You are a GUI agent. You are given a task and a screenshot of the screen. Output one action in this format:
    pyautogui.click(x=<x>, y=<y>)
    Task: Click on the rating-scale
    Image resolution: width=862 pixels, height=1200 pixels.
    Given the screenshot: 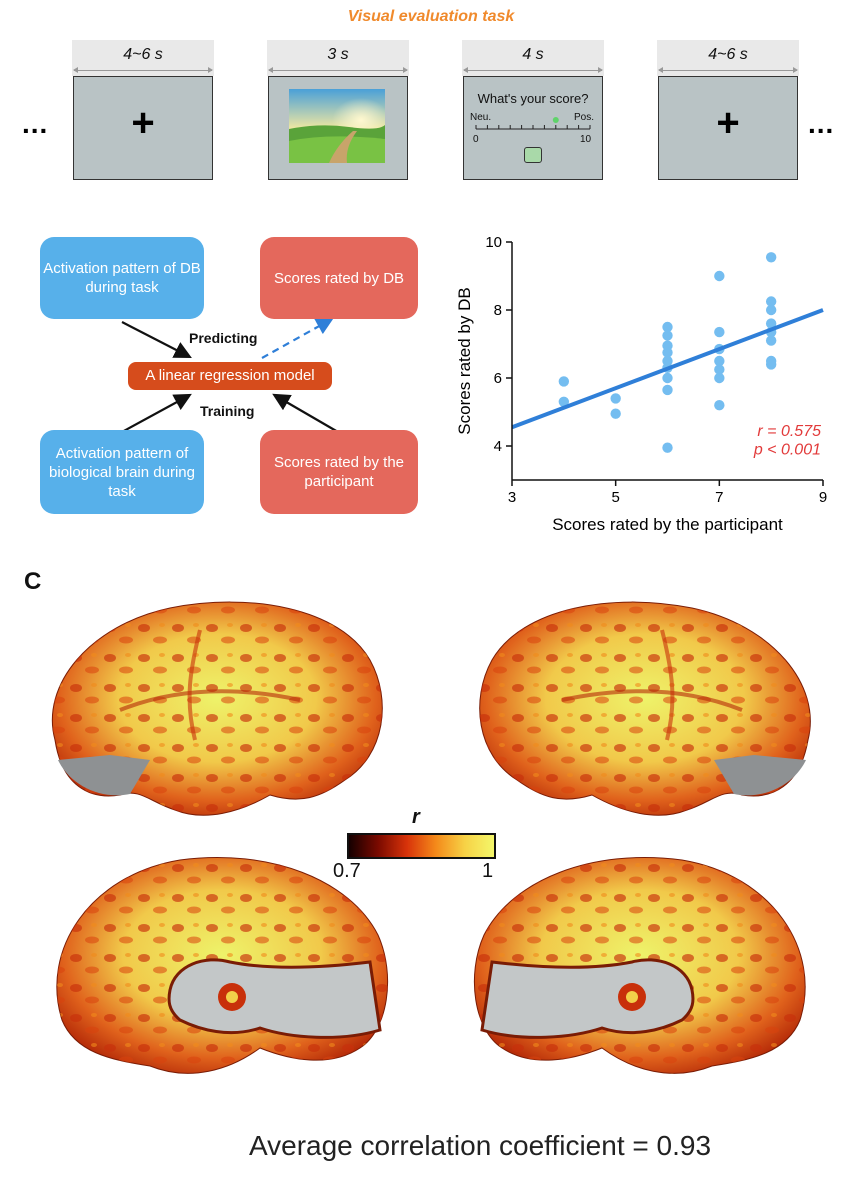 What is the action you would take?
    pyautogui.click(x=533, y=123)
    